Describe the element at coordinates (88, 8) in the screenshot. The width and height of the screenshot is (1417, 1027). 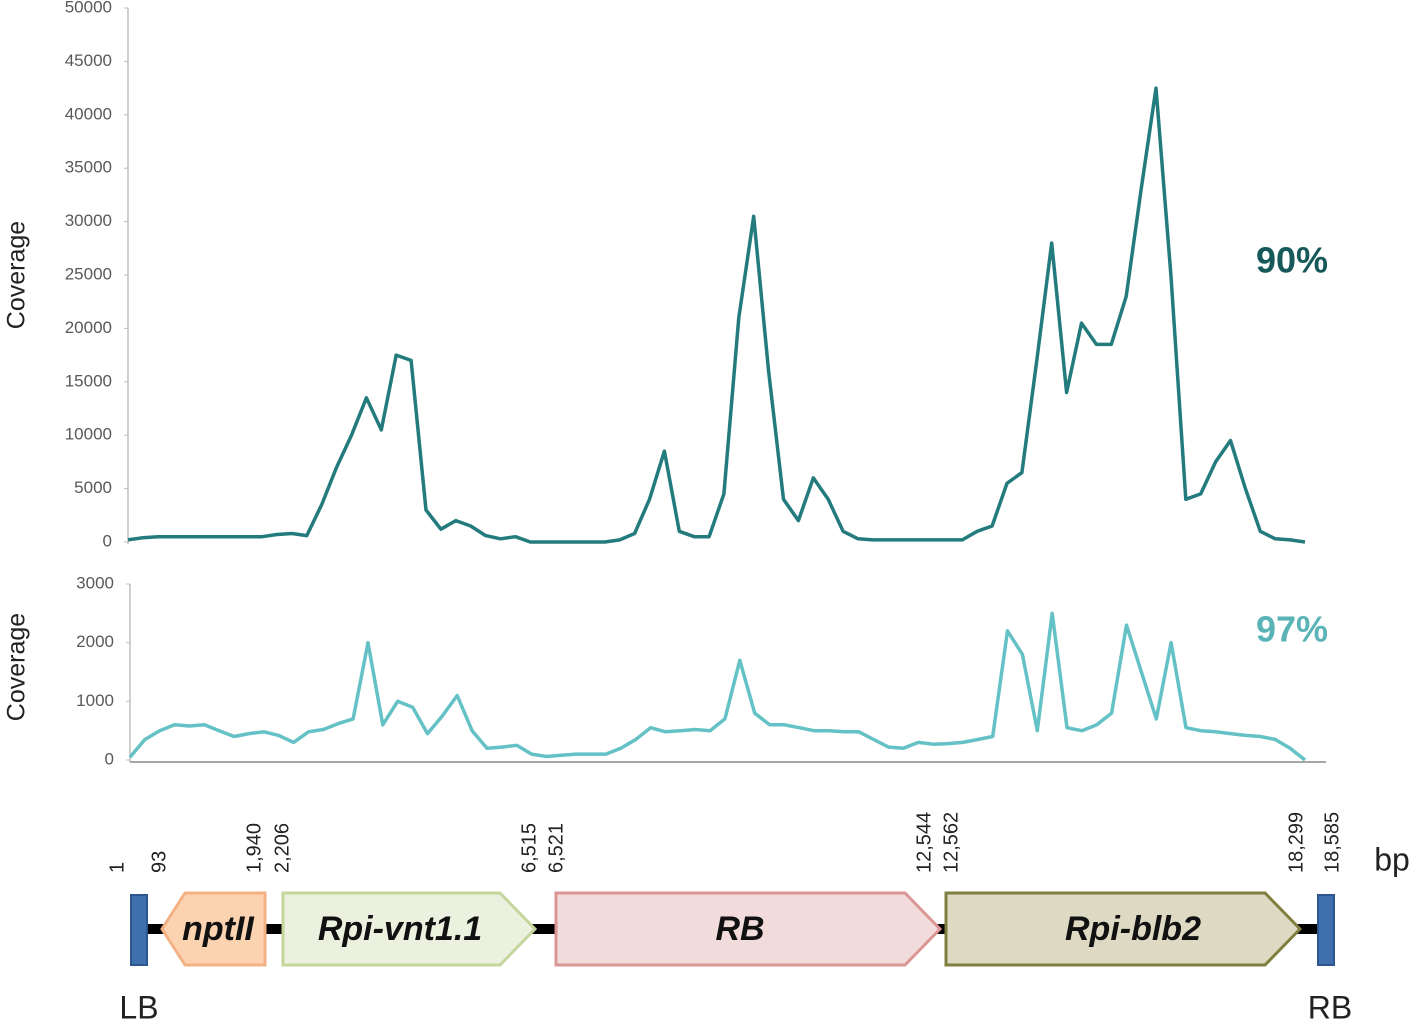
I see `y-tick-label: 50000` at that location.